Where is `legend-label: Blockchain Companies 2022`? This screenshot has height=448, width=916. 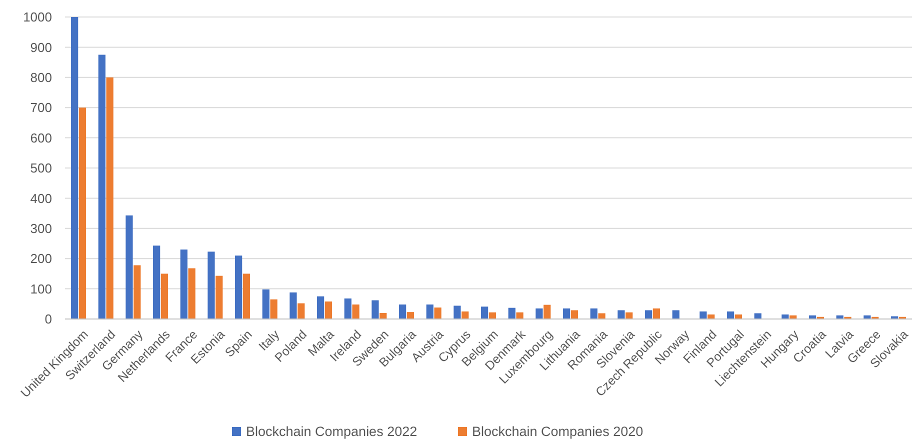 legend-label: Blockchain Companies 2022 is located at coordinates (332, 431).